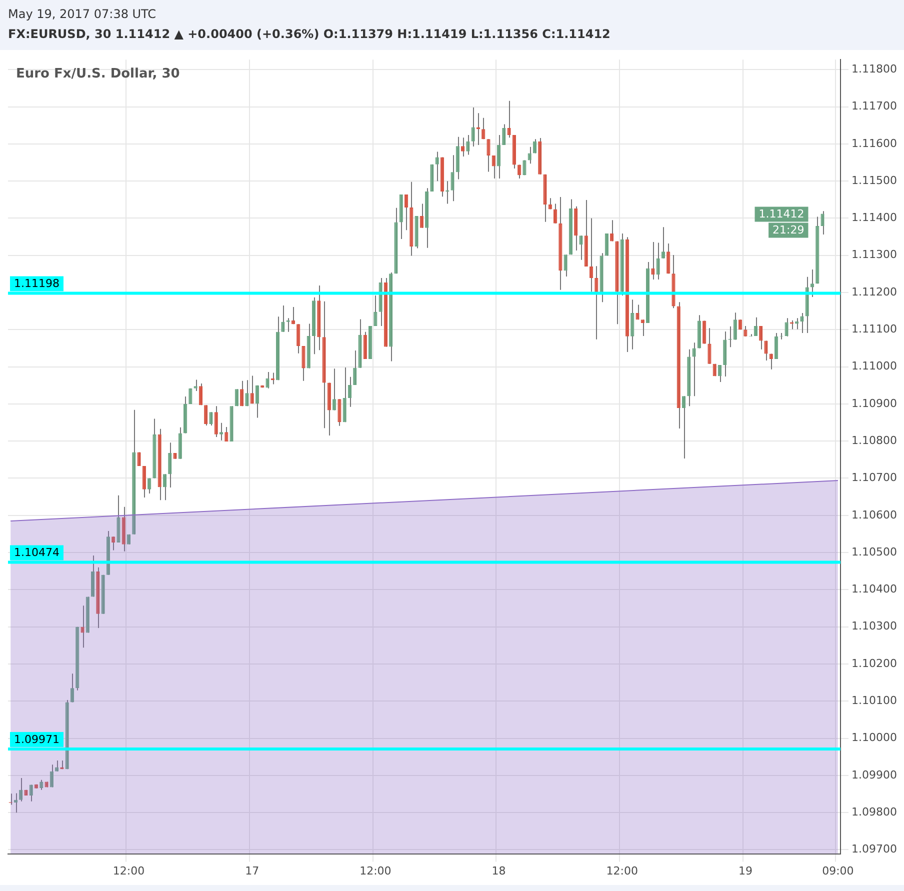 This screenshot has width=904, height=891. What do you see at coordinates (781, 214) in the screenshot?
I see `annotation: 1.11412` at bounding box center [781, 214].